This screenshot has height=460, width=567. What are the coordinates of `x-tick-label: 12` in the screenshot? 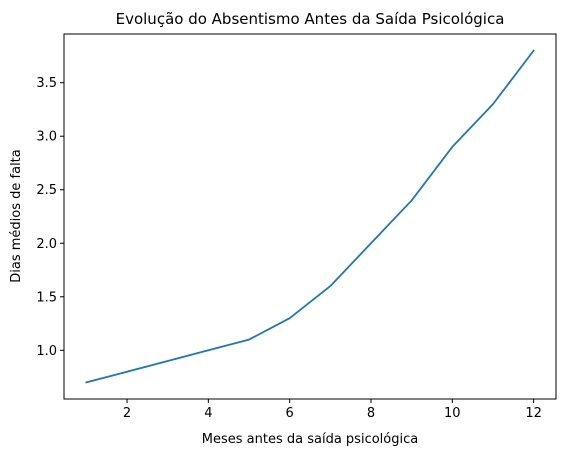 It's located at (533, 413).